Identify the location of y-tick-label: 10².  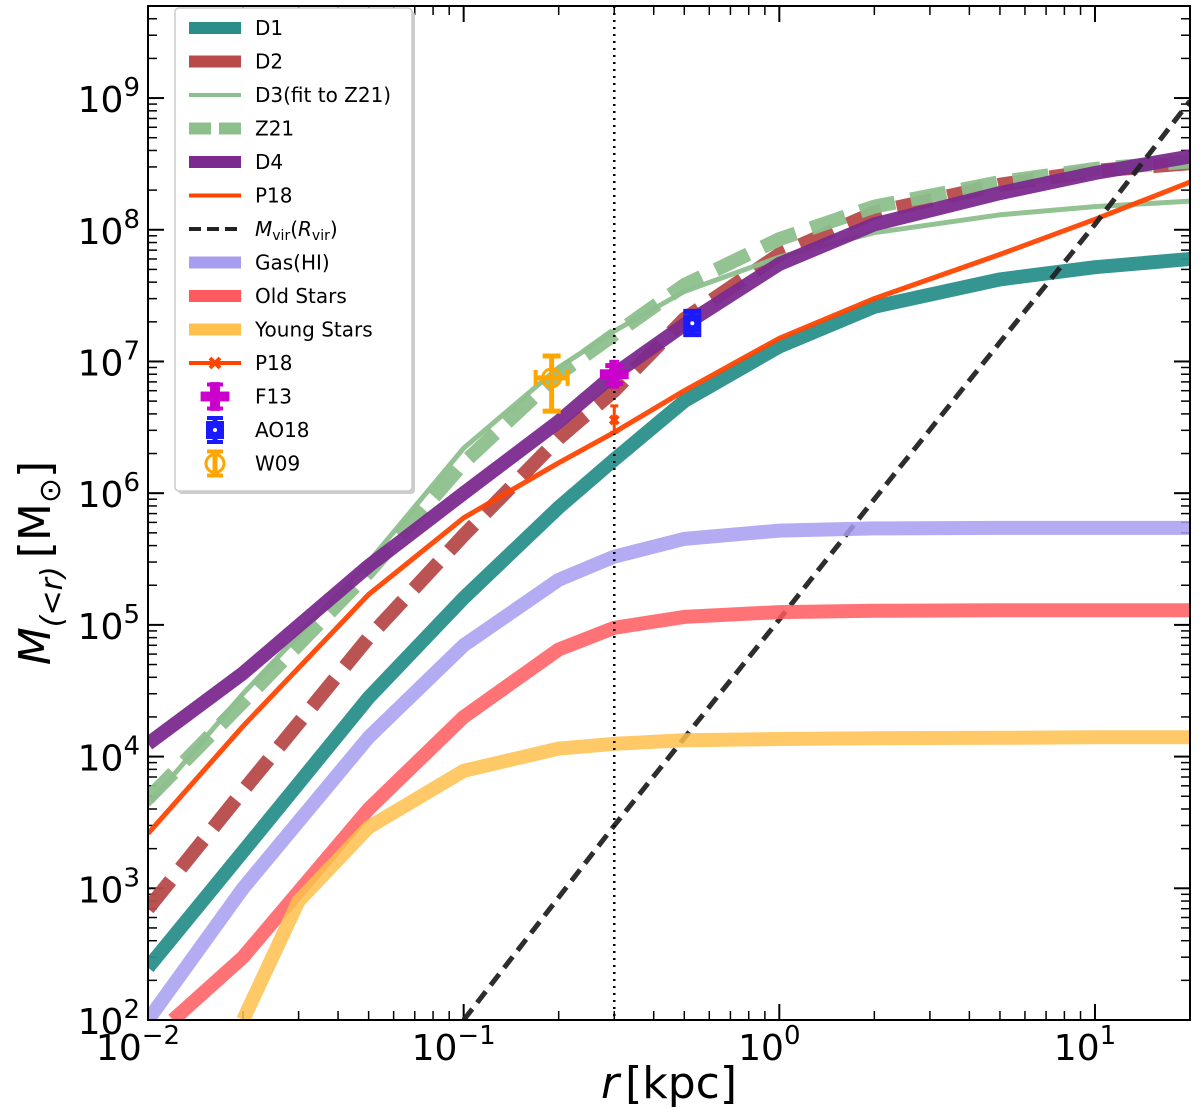
(109, 1019).